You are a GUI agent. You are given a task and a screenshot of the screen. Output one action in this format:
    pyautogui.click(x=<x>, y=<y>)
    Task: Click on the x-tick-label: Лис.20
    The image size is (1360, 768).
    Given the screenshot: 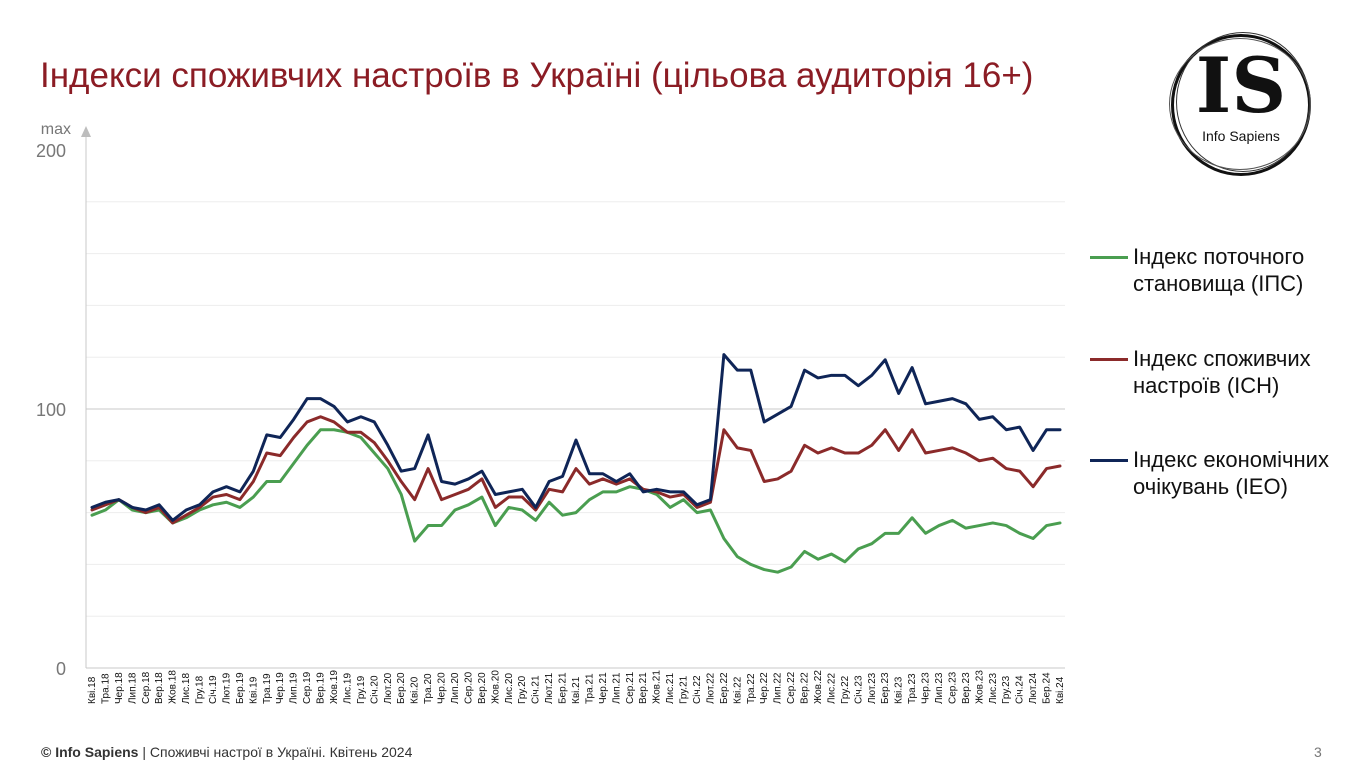 What is the action you would take?
    pyautogui.click(x=509, y=688)
    